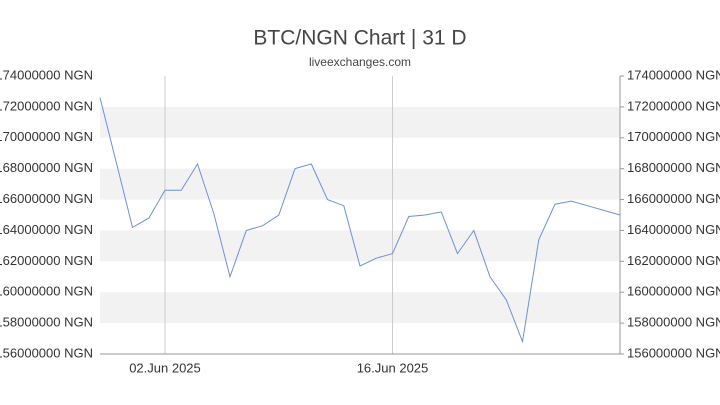  I want to click on y-tick-label: 160000000 NGN, so click(46, 291).